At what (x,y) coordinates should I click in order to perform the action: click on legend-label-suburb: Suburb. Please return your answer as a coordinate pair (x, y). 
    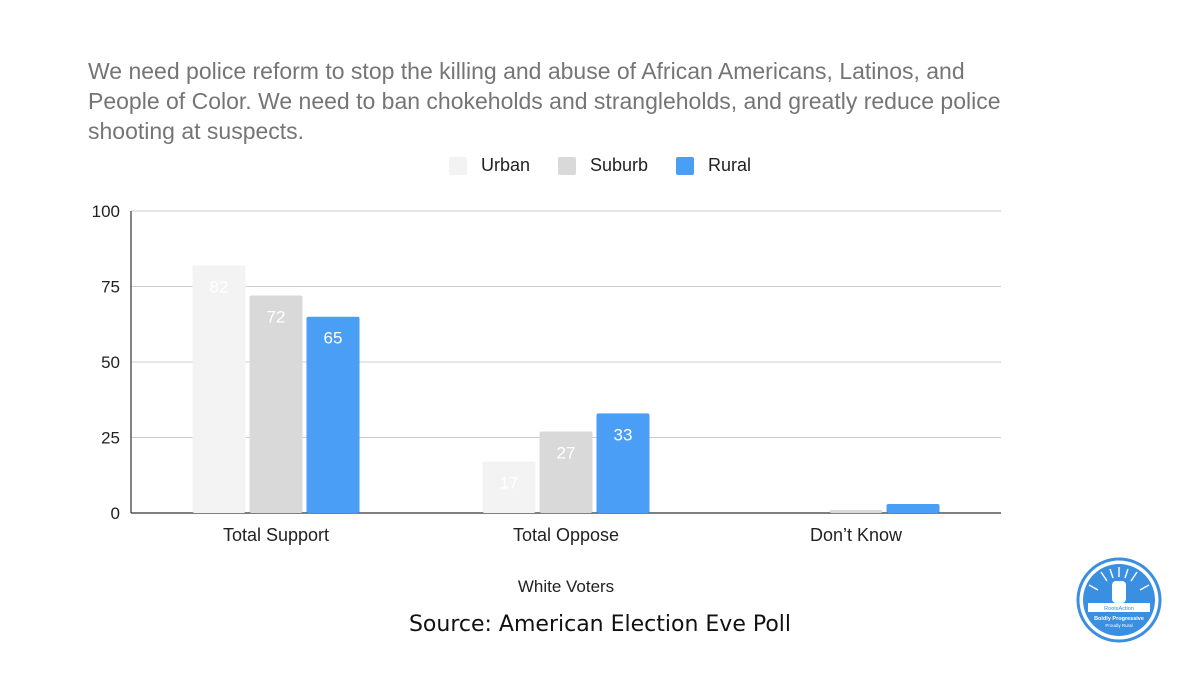
    Looking at the image, I should click on (619, 165).